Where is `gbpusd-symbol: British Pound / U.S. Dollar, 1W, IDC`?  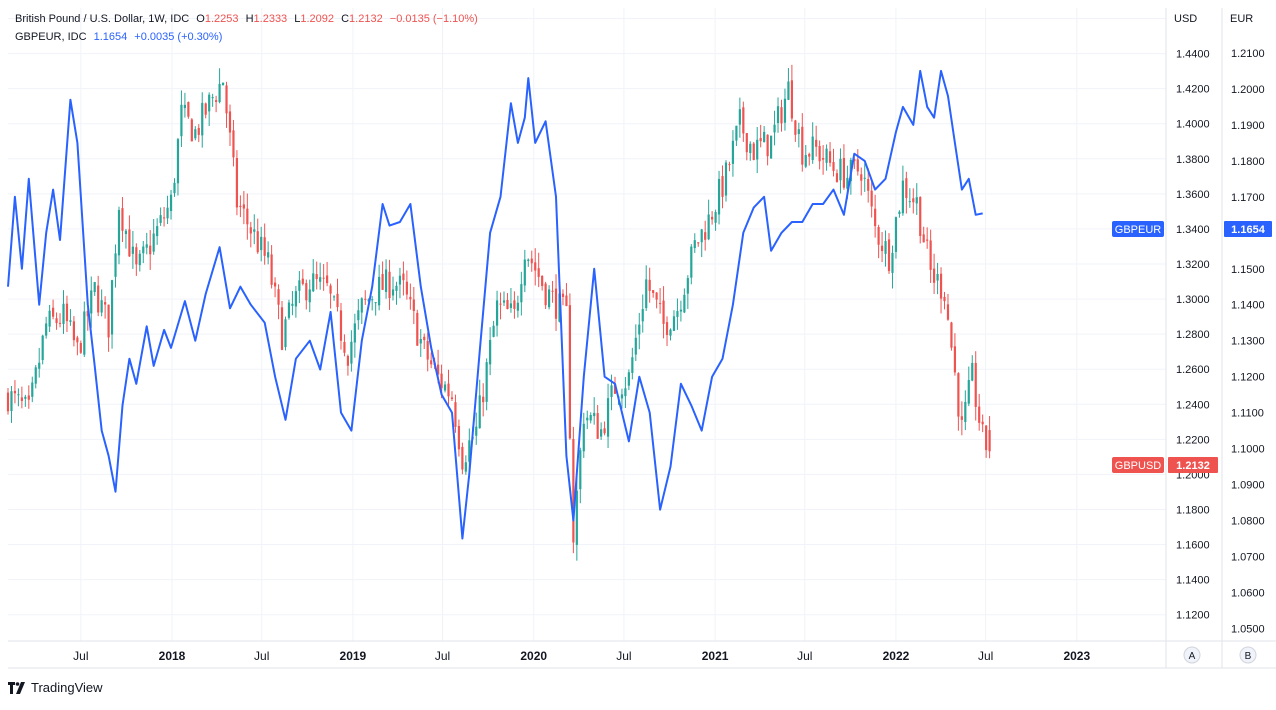
gbpusd-symbol: British Pound / U.S. Dollar, 1W, IDC is located at coordinates (102, 19).